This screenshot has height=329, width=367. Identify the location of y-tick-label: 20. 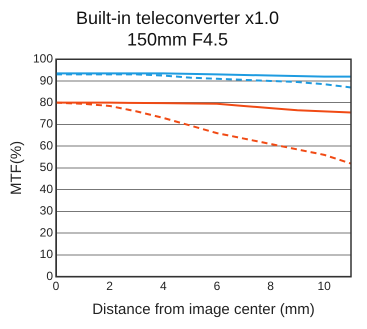
(47, 232).